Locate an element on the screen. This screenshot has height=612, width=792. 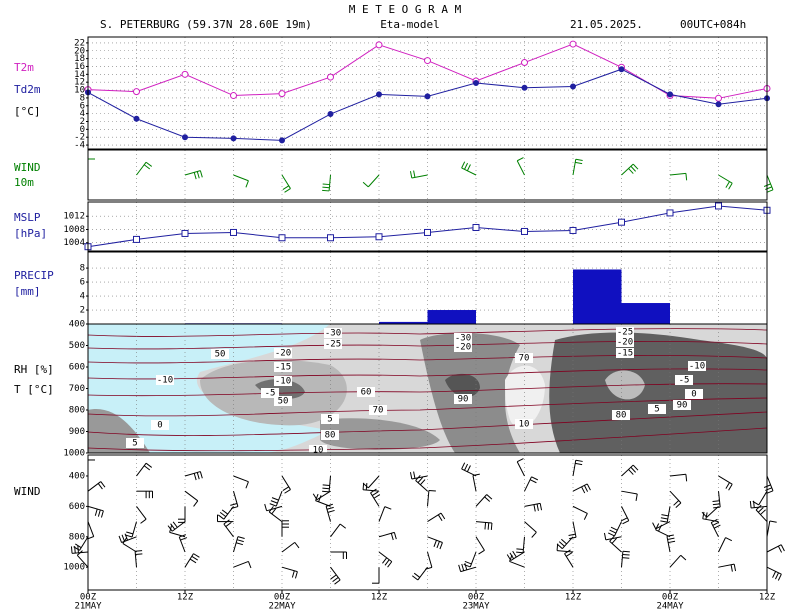
unit-label: [°C] is located at coordinates (27, 111).